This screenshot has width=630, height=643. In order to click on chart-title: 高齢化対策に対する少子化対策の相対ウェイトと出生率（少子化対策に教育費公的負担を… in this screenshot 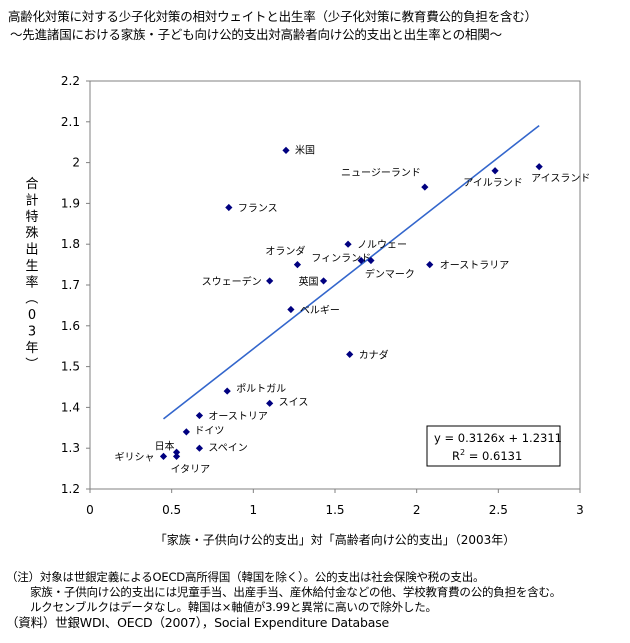, I will do `click(272, 16)`.